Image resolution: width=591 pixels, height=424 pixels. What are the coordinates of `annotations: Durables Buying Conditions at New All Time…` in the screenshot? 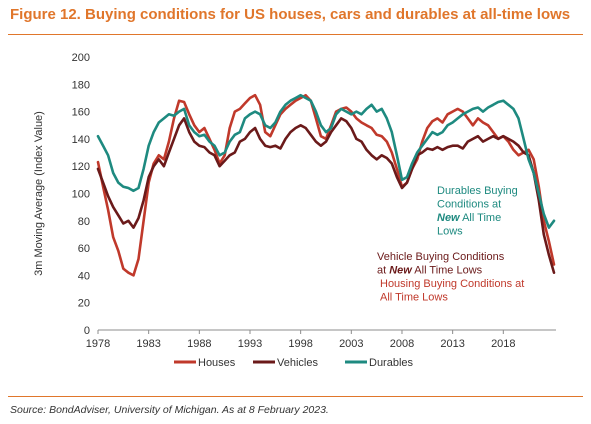 It's located at (450, 244).